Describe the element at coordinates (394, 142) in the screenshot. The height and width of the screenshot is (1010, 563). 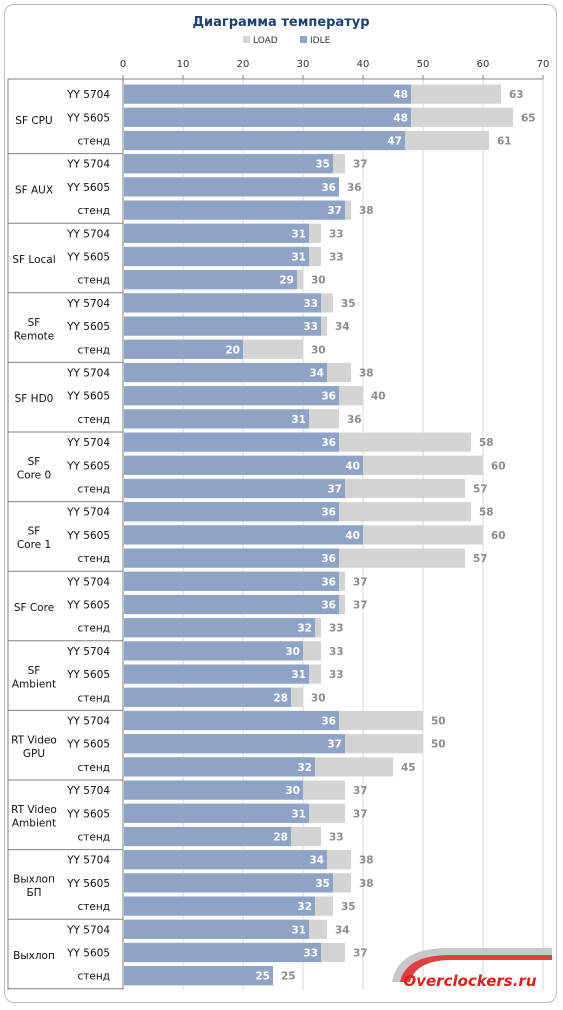
I see `idle-value-label: 47` at that location.